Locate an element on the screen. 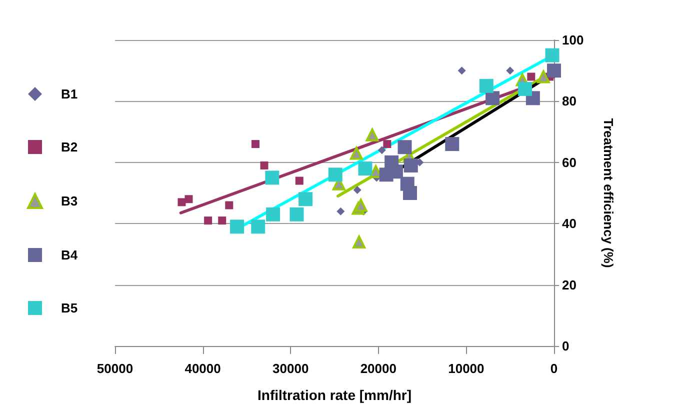  y-axis-title: Treatment efficiency (%) is located at coordinates (608, 193).